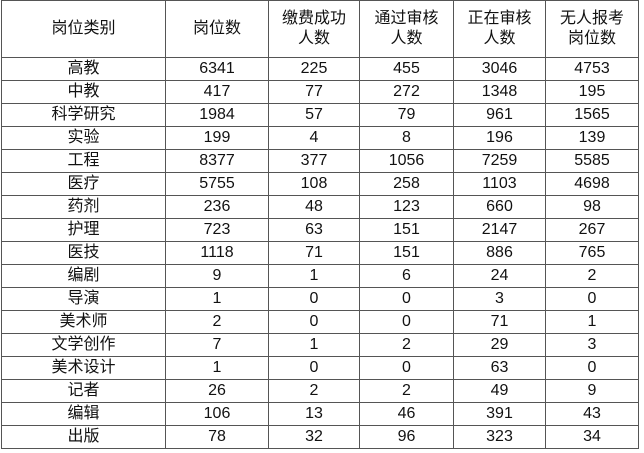 This screenshot has height=453, width=644. I want to click on value-cell: 79, so click(406, 115).